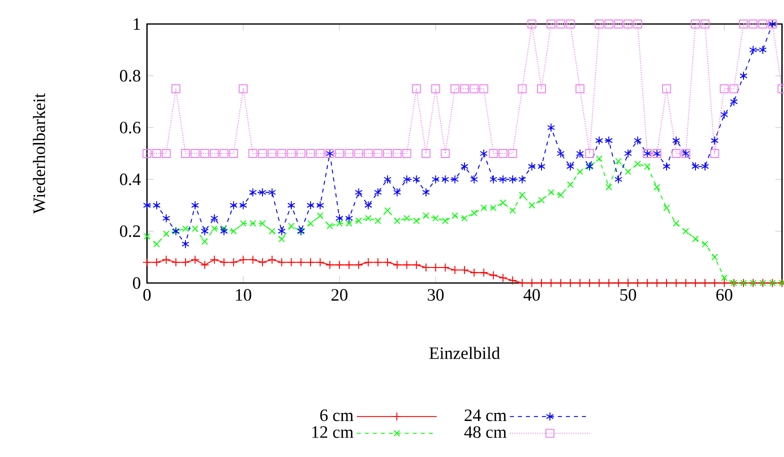 This screenshot has width=784, height=457. Describe the element at coordinates (136, 283) in the screenshot. I see `y-tick-label: 0` at that location.